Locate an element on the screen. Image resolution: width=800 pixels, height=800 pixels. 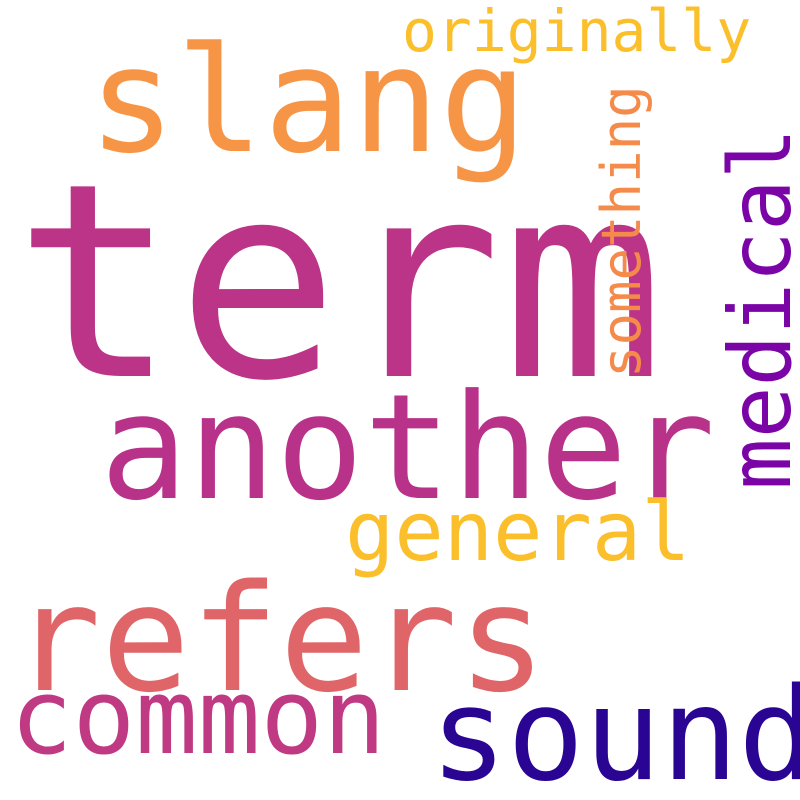
word-originally: originally is located at coordinates (577, 32).